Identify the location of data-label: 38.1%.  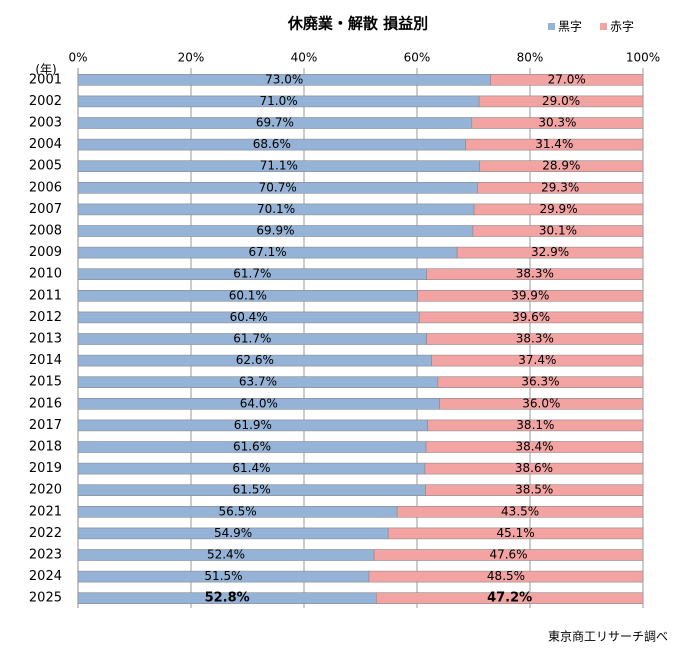
(535, 425).